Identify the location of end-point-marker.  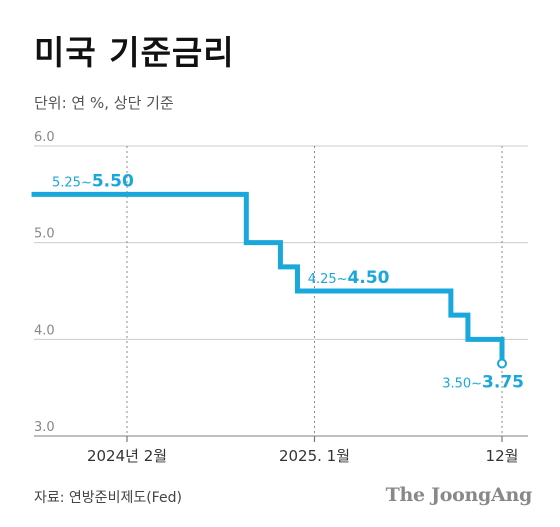
(502, 363).